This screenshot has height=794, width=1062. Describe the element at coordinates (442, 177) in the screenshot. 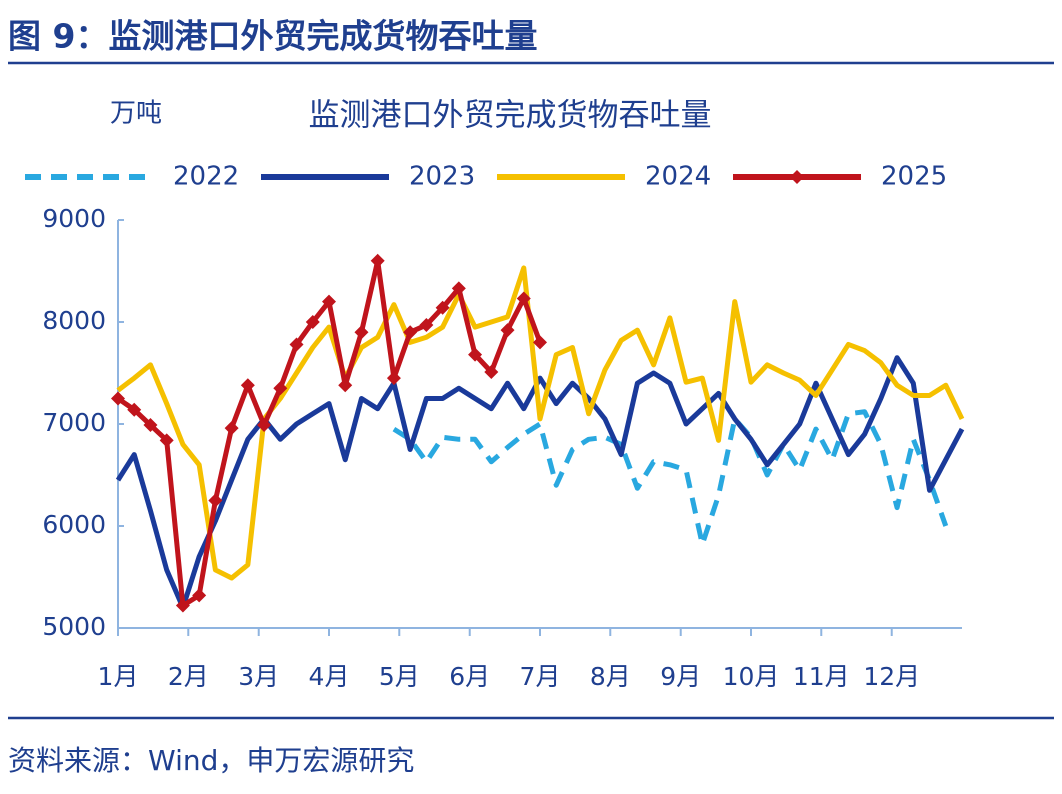

I see `legend-label: 2023` at that location.